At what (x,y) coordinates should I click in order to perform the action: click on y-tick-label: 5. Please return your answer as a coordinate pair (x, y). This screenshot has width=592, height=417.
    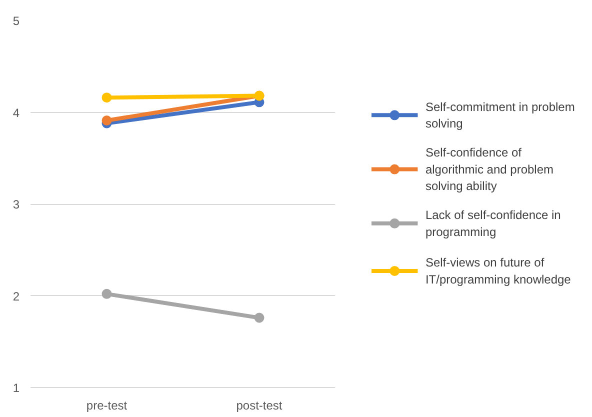
    Looking at the image, I should click on (16, 21).